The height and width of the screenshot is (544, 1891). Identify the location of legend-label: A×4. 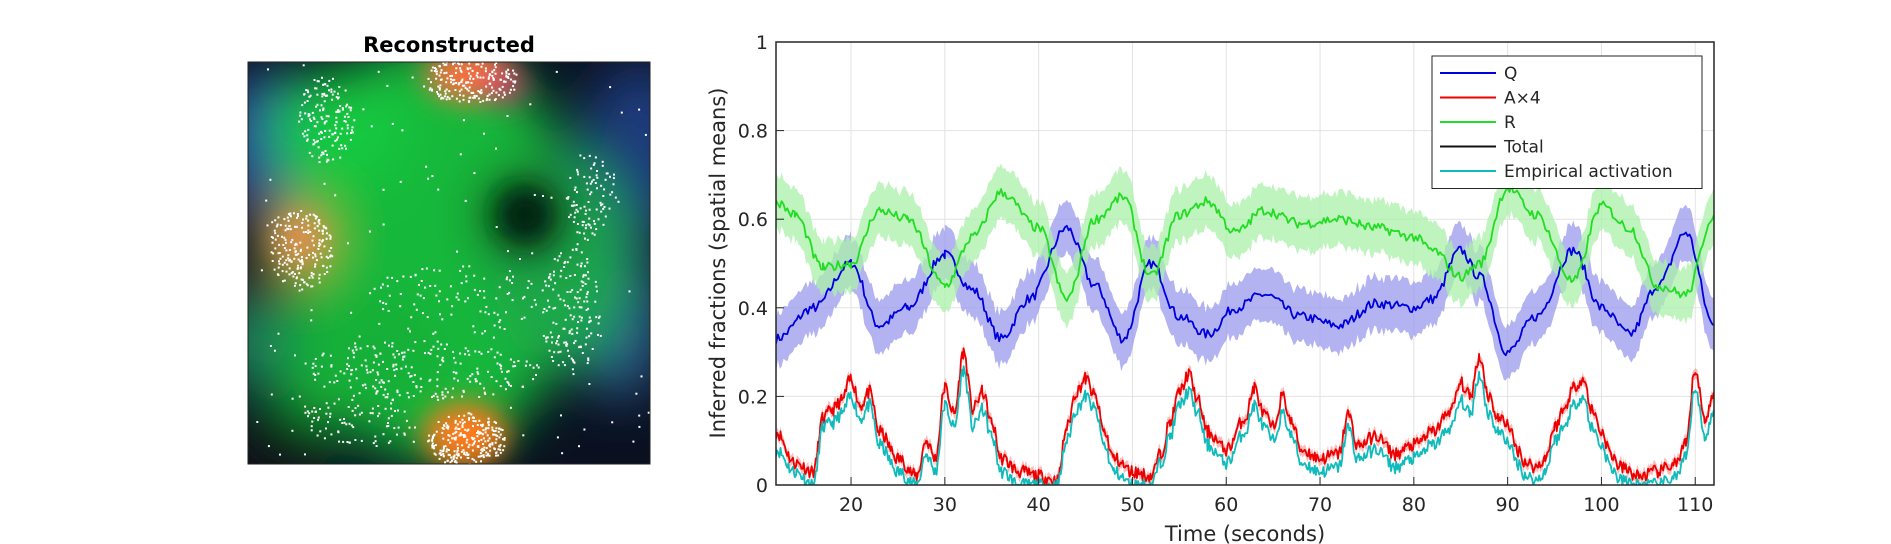
(1522, 99).